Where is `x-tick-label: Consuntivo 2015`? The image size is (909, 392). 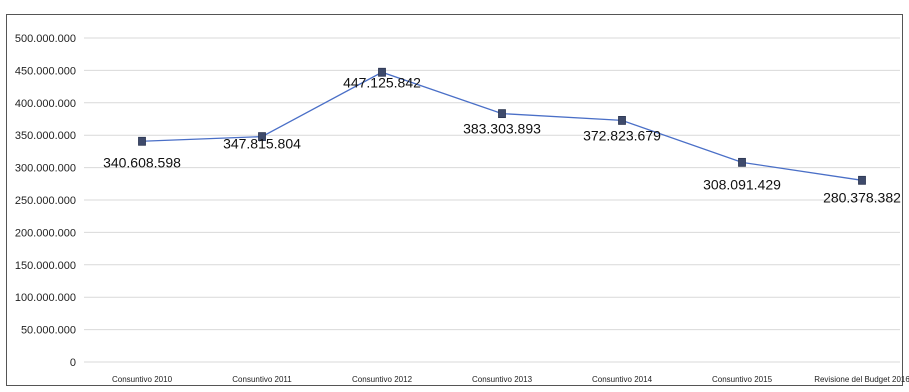 x-tick-label: Consuntivo 2015 is located at coordinates (742, 379).